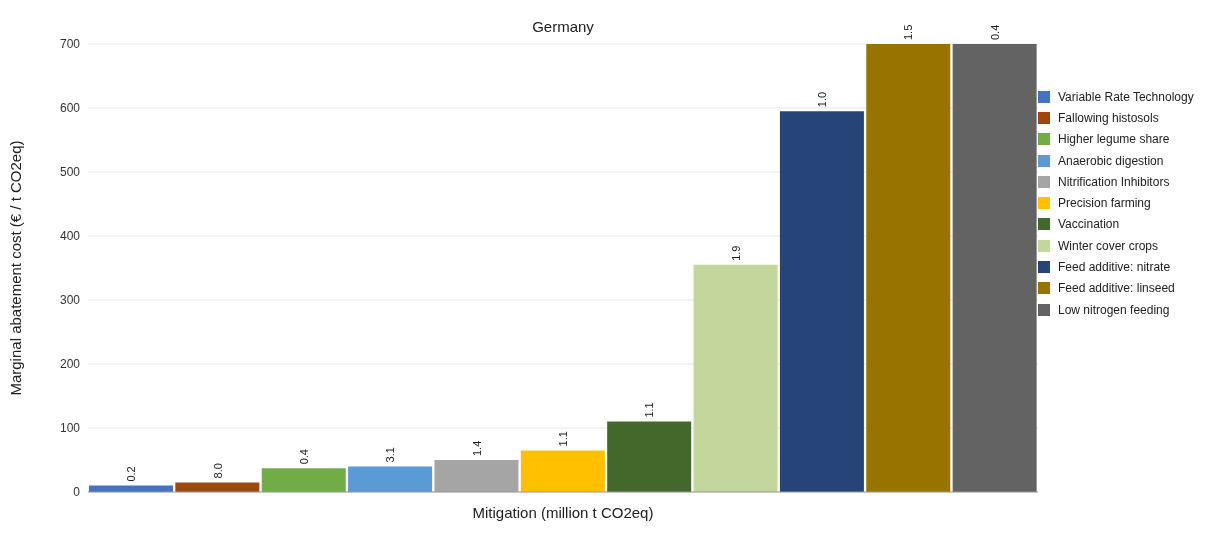  I want to click on y-axis-title: Marginal abatement cost (€ / t CO2eq), so click(16, 268).